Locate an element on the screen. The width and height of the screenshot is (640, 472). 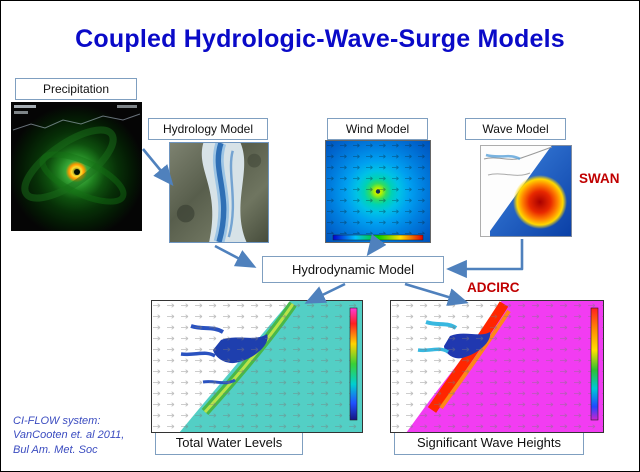
wind-model-label-box: Wind Model is located at coordinates (377, 129).